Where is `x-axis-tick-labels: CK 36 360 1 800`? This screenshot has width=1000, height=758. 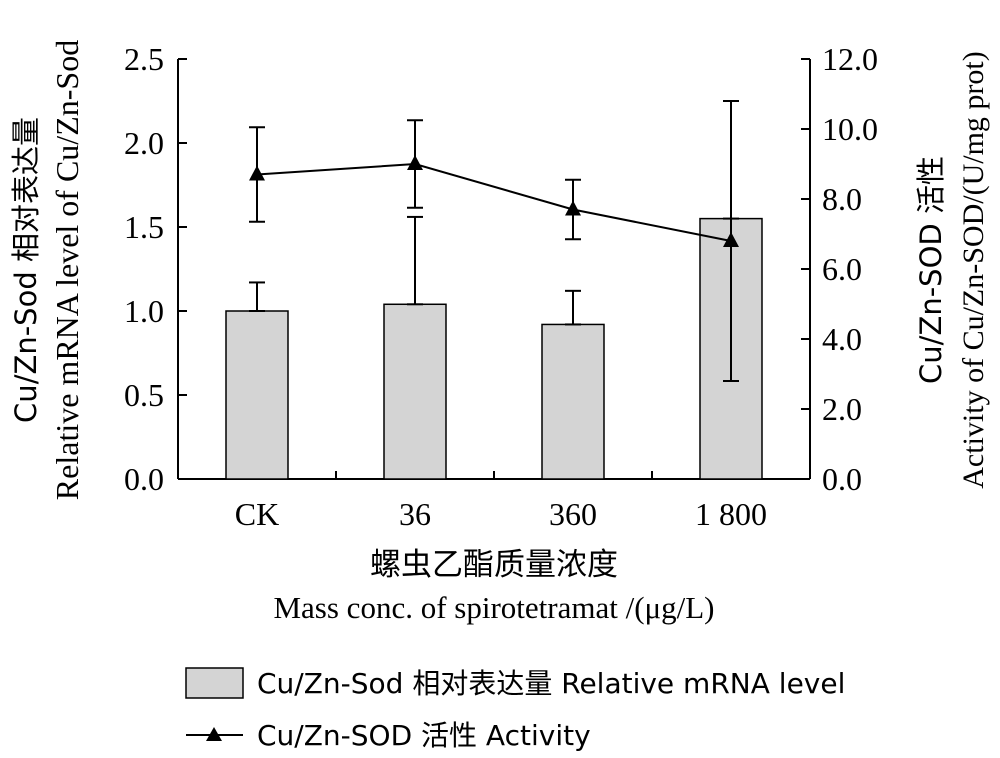
x-axis-tick-labels: CK 36 360 1 800 is located at coordinates (501, 501).